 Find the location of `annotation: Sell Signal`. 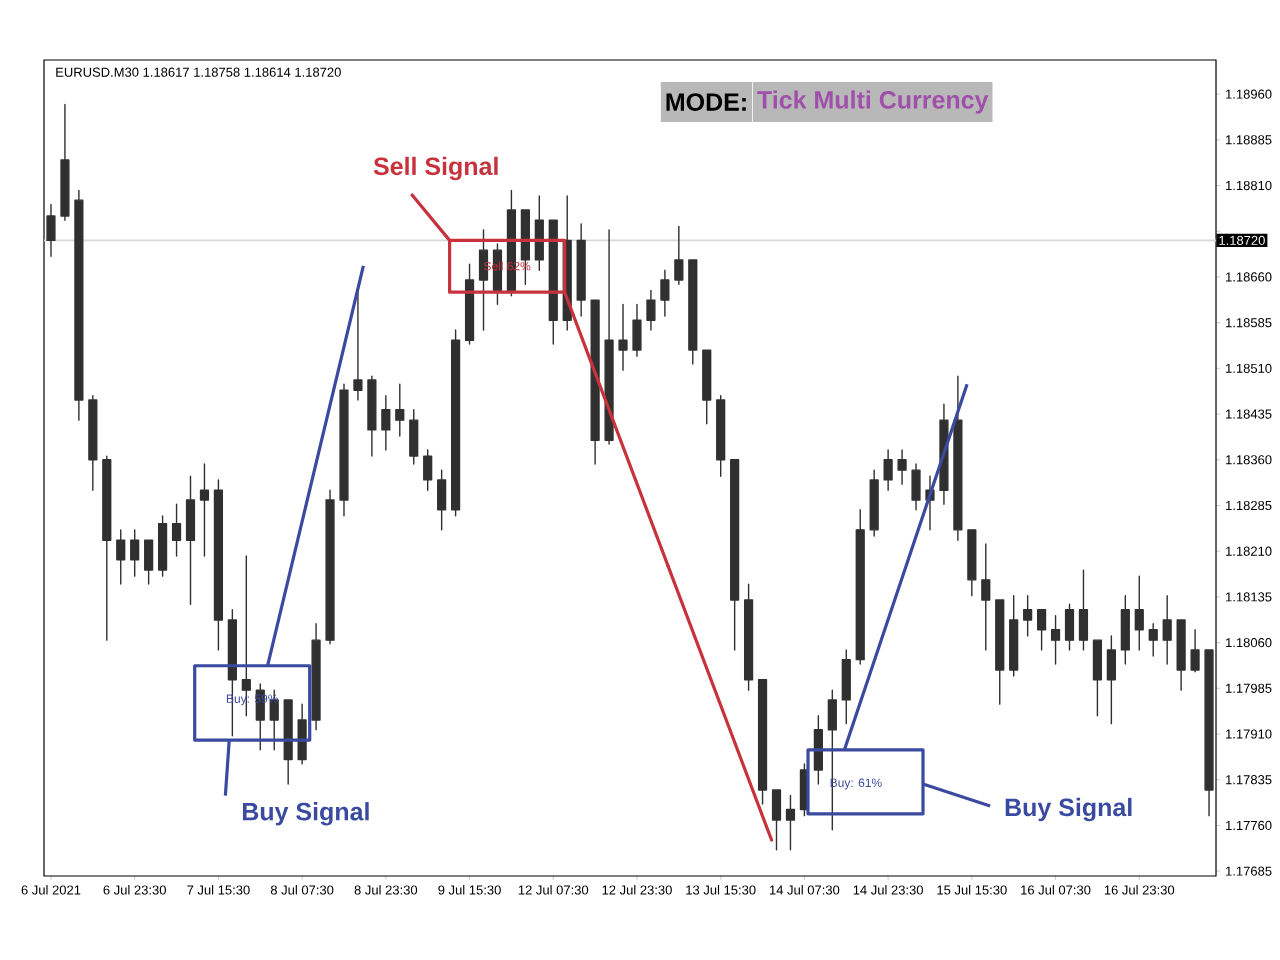

annotation: Sell Signal is located at coordinates (435, 168).